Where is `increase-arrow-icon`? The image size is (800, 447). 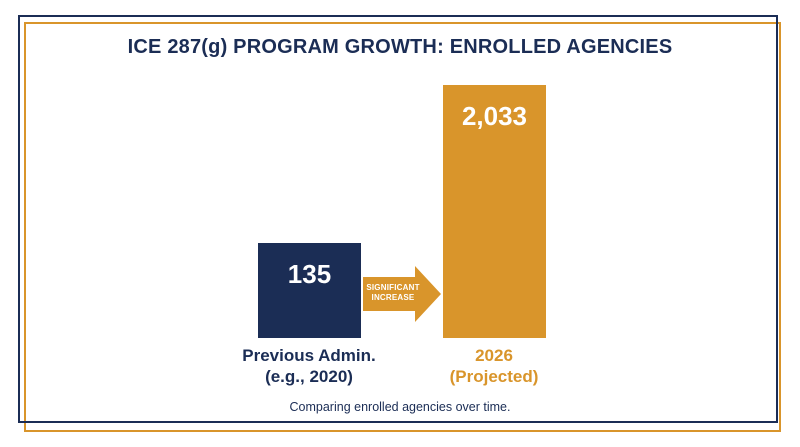
increase-arrow-icon is located at coordinates (402, 294).